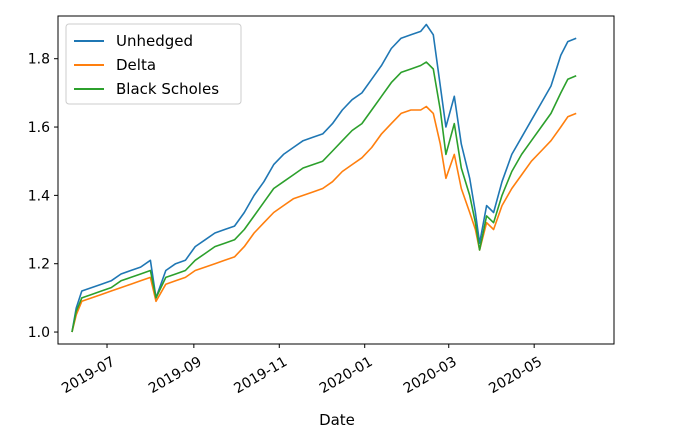  I want to click on x-tick-label: 2020-05, so click(515, 375).